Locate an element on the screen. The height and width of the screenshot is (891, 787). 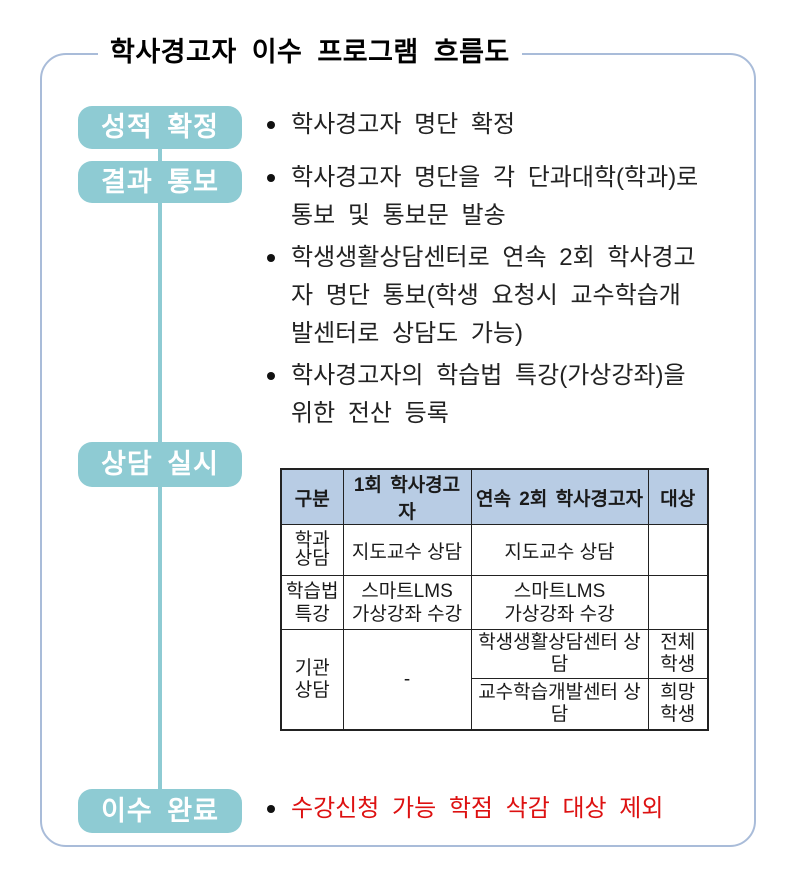
cell-lecture-first: 스마트LMS 가상강좌 수강 is located at coordinates (407, 602).